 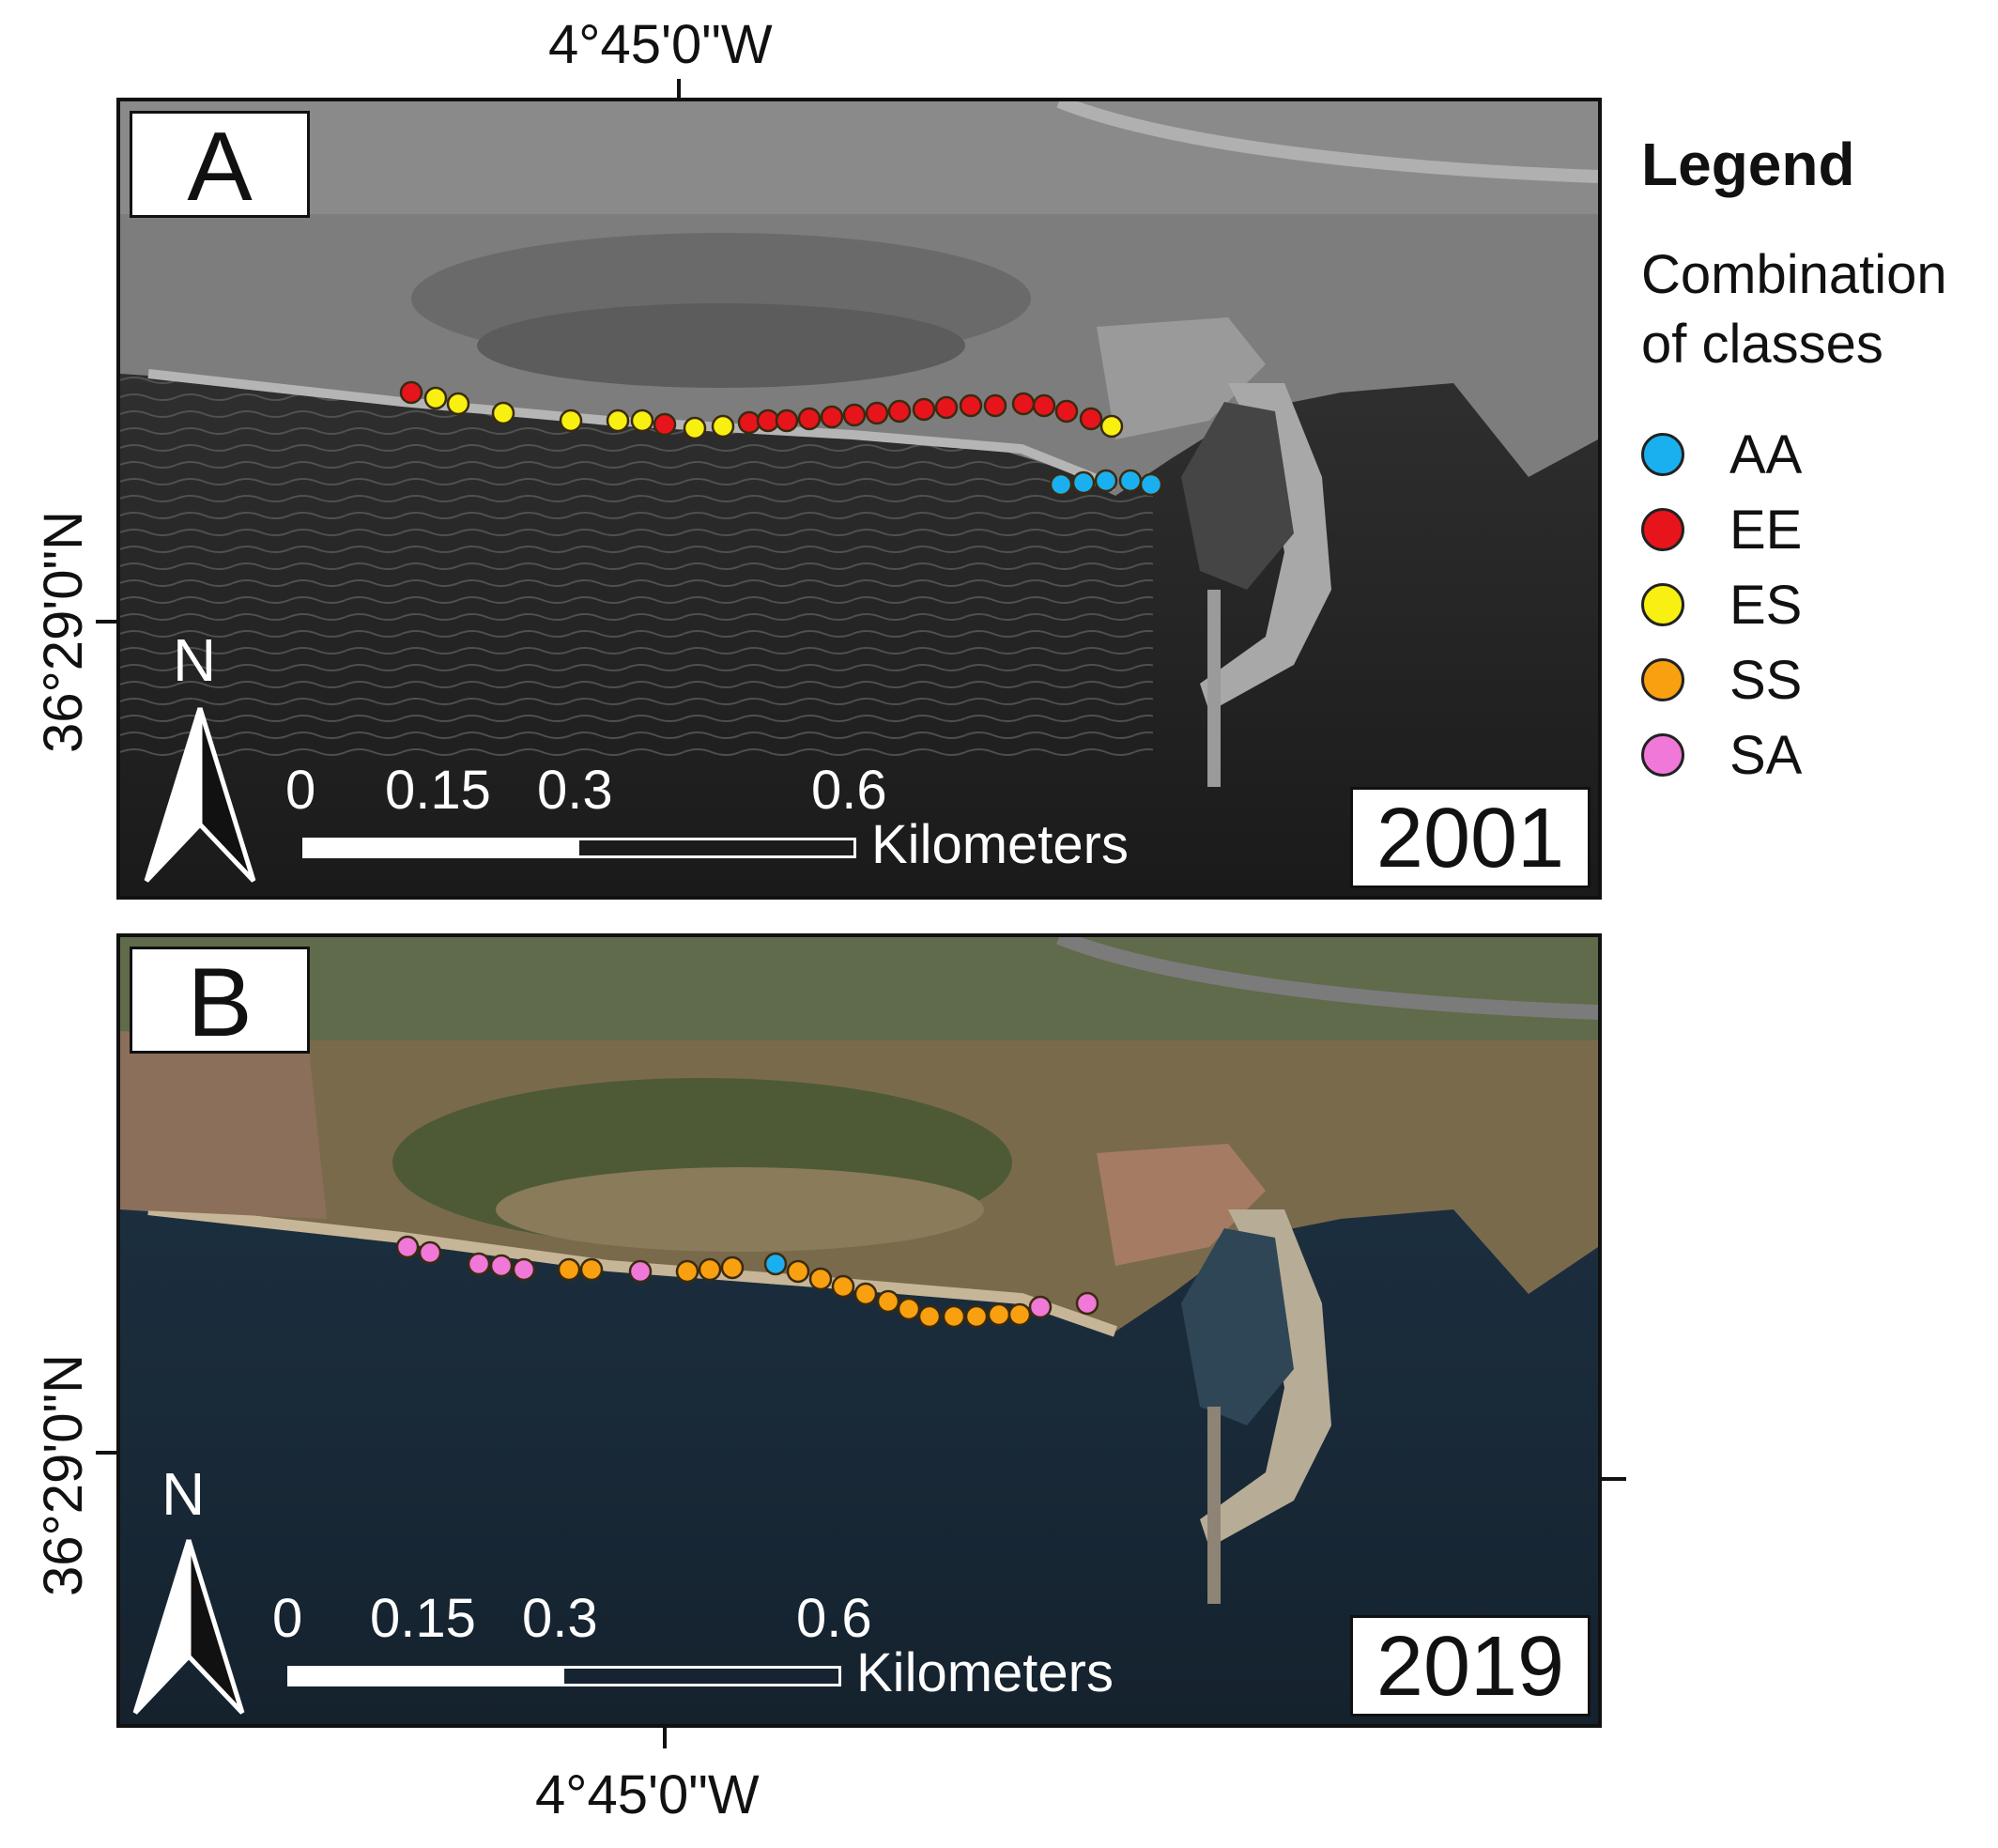 I want to click on sample-points-2001, so click(x=781, y=438).